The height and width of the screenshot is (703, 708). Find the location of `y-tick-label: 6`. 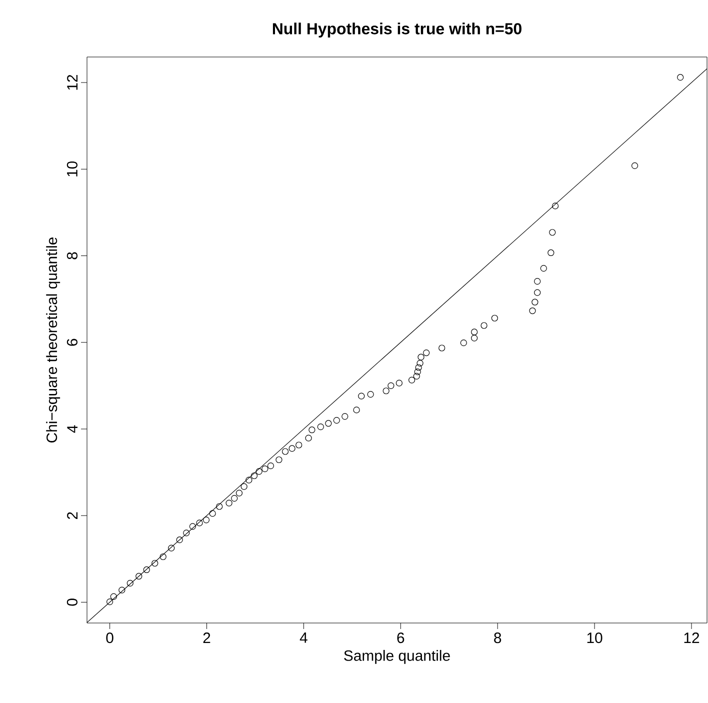

y-tick-label: 6 is located at coordinates (72, 342).